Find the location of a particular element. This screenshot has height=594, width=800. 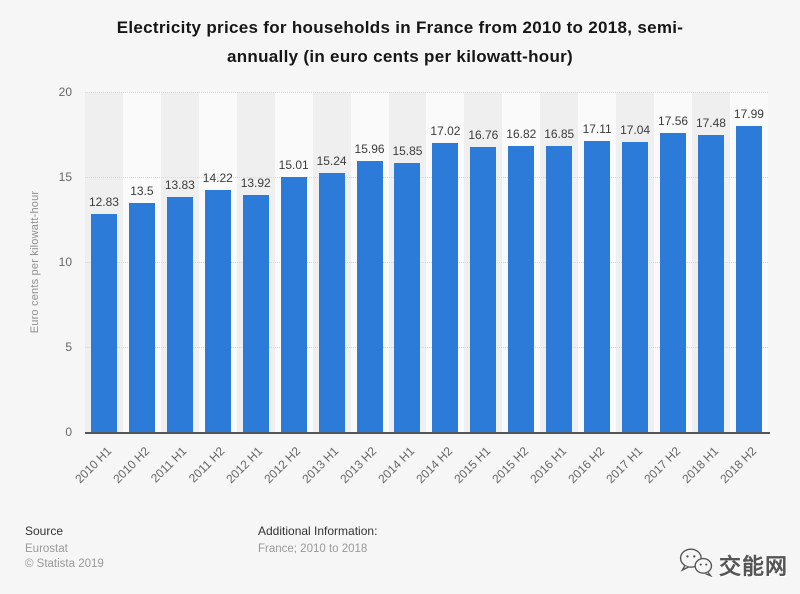

watermark-logo: 交能网 is located at coordinates (733, 564).